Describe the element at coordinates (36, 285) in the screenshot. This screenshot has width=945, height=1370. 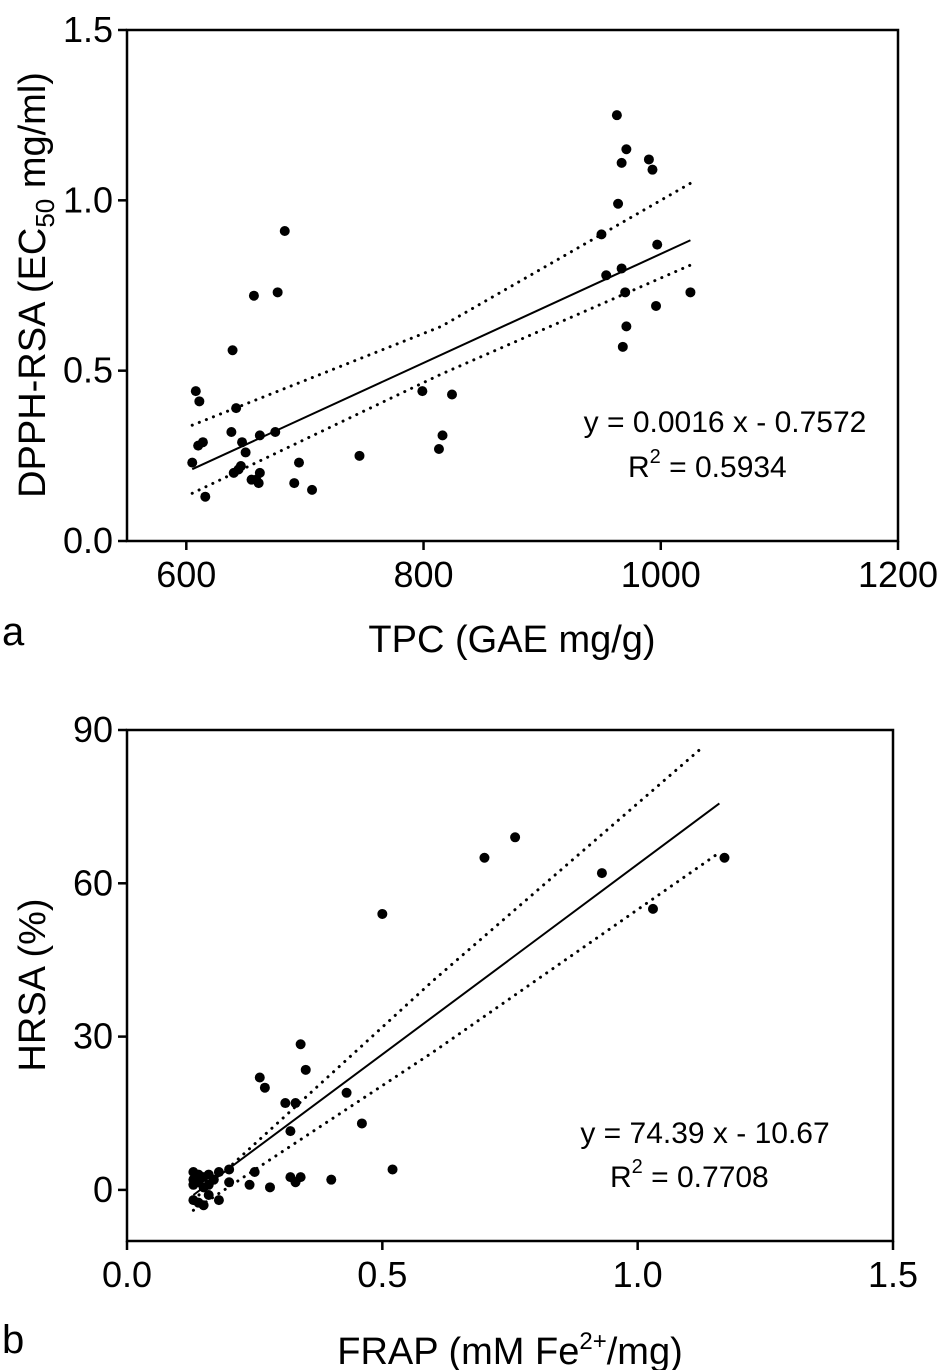
I see `panel-a-y-axis-title: DPPH-RSA (EC50 mg/ml)` at that location.